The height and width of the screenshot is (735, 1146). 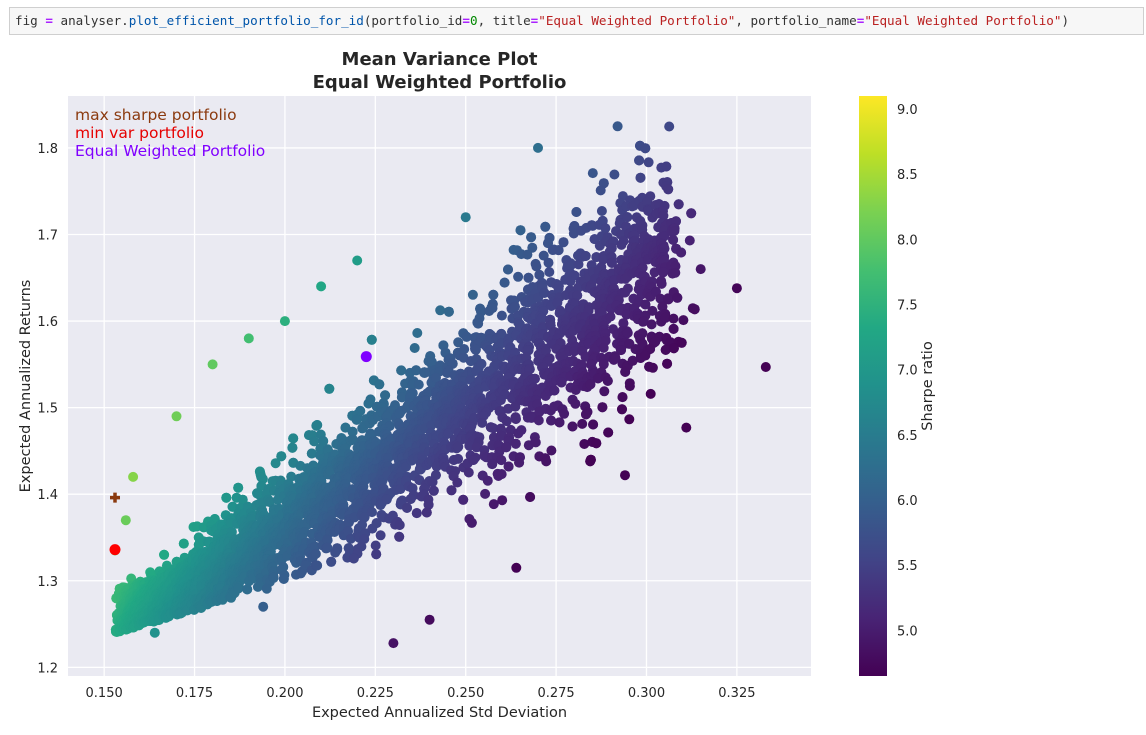 I want to click on code-token: ), so click(x=1065, y=20).